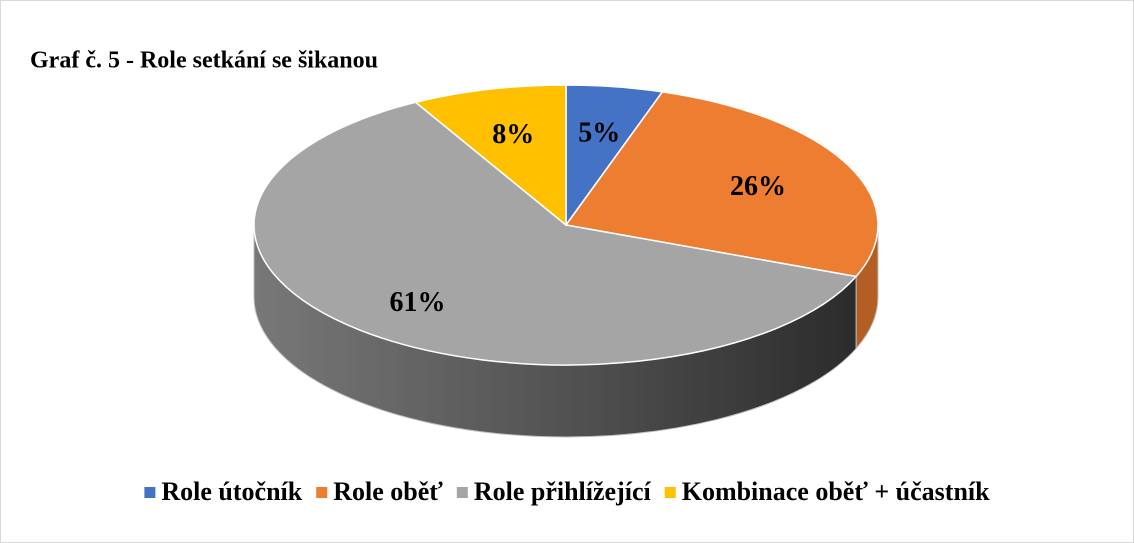 This screenshot has height=543, width=1134. I want to click on data-label: 5%, so click(599, 132).